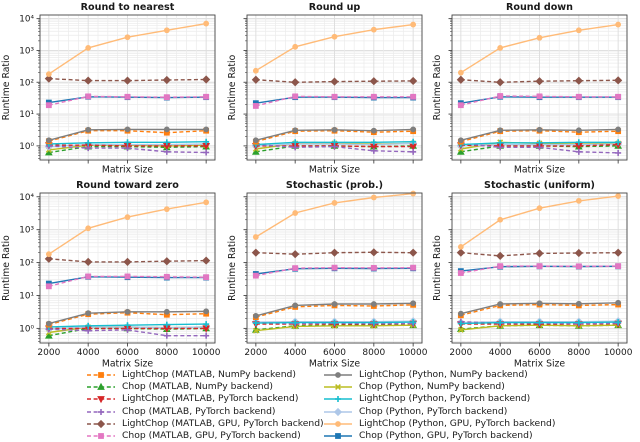  Describe the element at coordinates (209, 375) in the screenshot. I see `legend-label-lc_m_np: LightChop (MATLAB, NumPy backend)` at that location.